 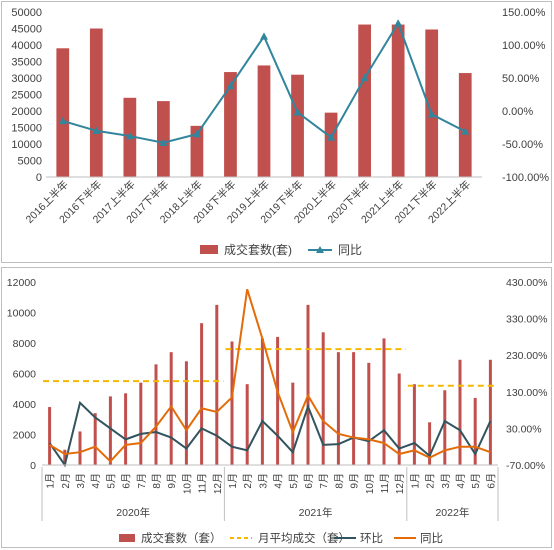 What do you see at coordinates (96, 481) in the screenshot?
I see `x-tick-label: 4月` at bounding box center [96, 481].